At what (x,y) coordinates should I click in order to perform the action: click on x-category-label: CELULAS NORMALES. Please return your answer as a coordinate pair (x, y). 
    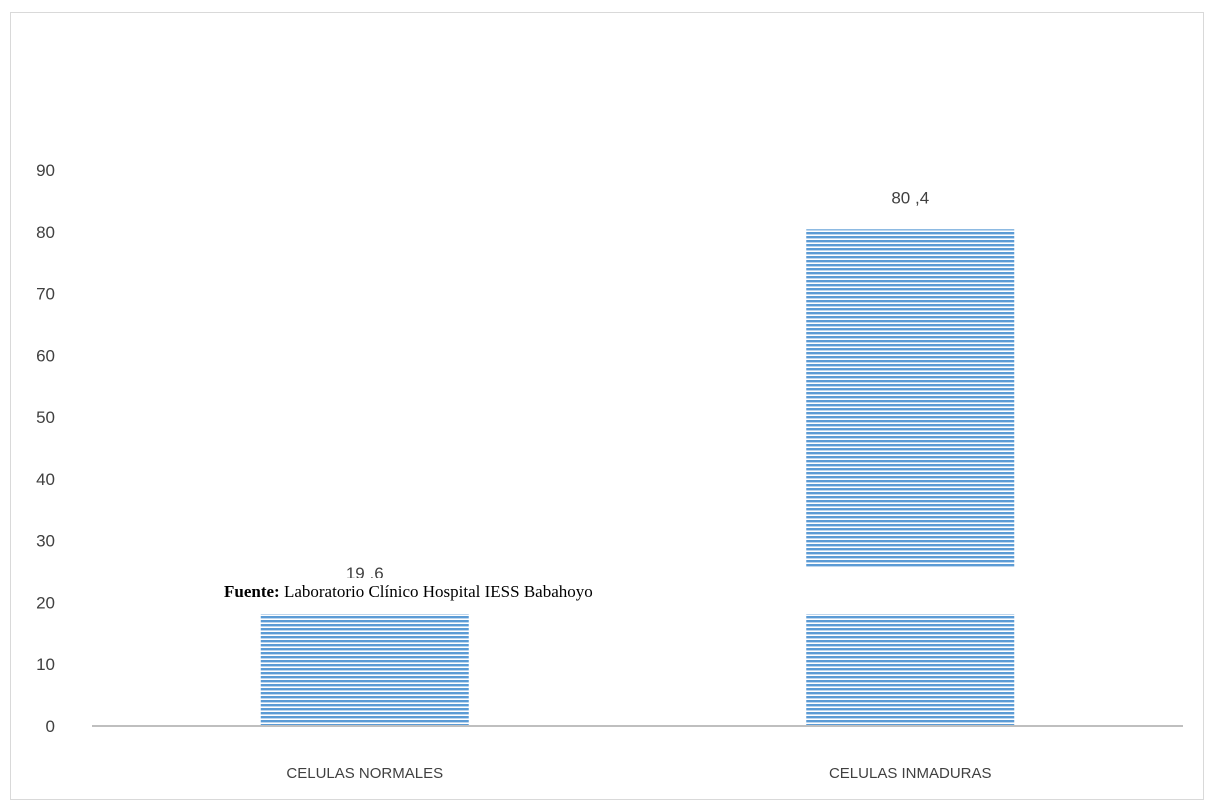
    Looking at the image, I should click on (364, 773).